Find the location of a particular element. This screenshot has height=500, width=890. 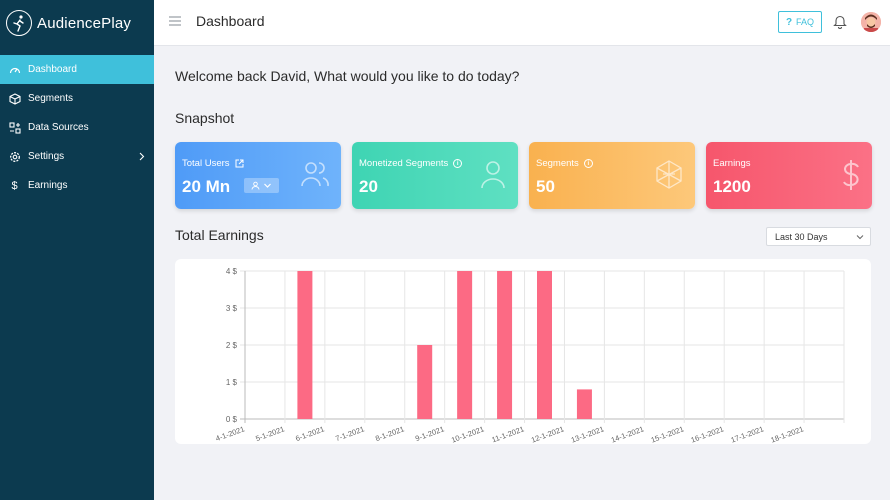

card-label: Earnings is located at coordinates (732, 163).